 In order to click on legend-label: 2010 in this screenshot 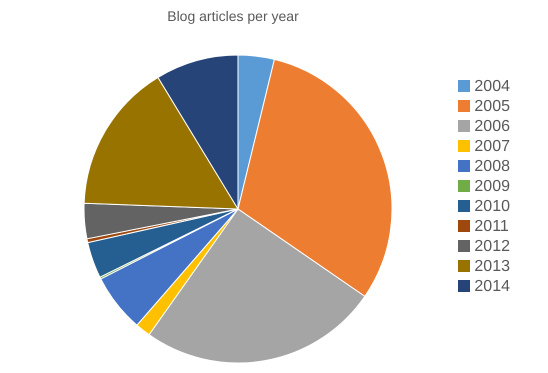, I will do `click(492, 206)`.